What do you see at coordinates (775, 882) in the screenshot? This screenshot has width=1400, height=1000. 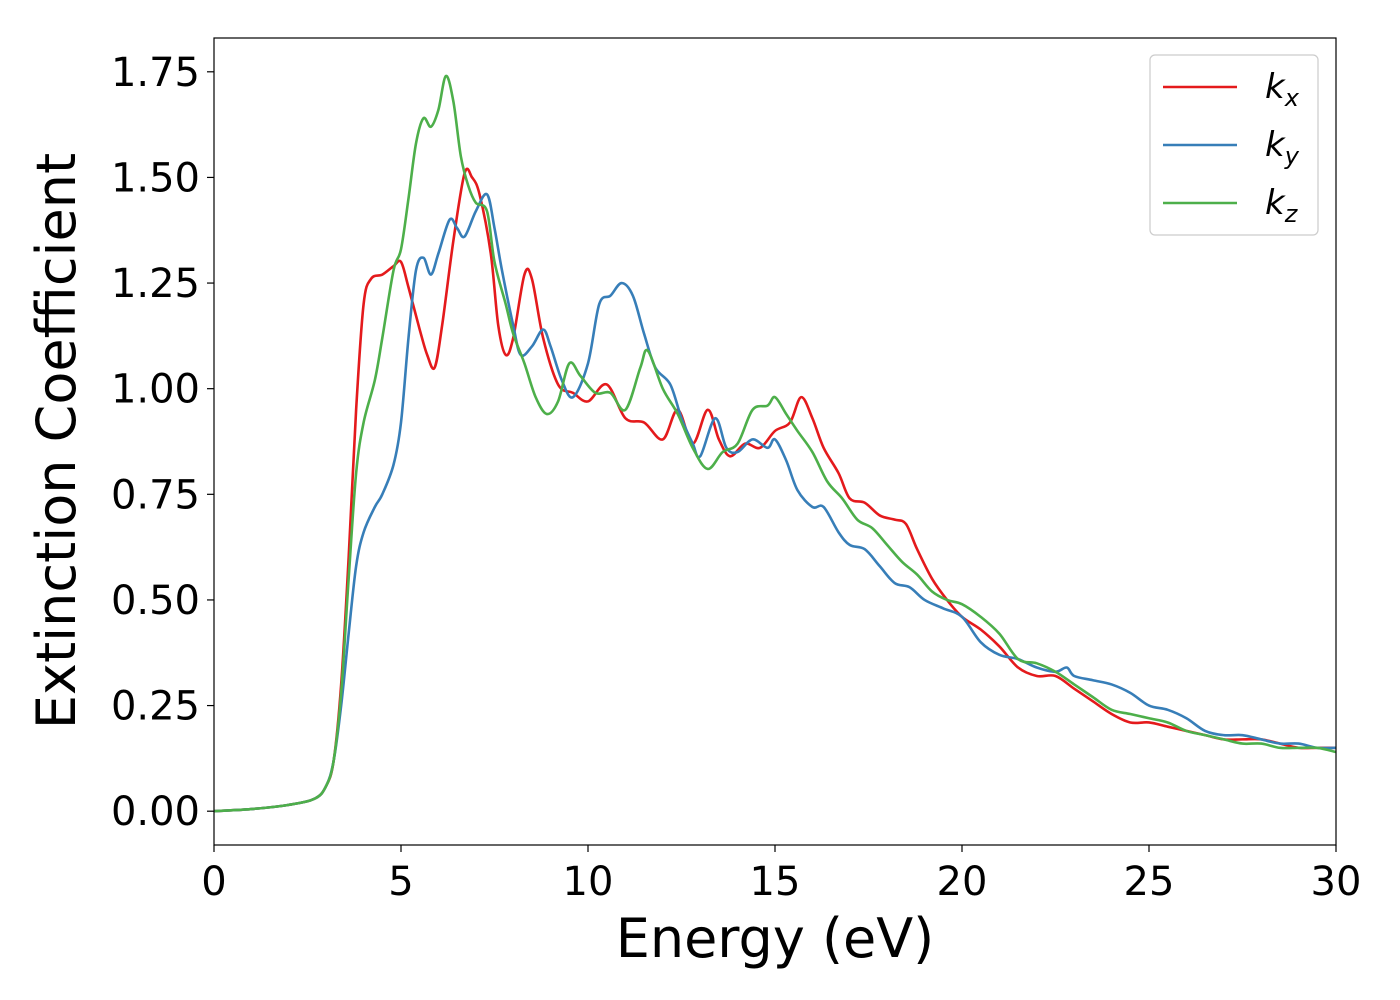 I see `x-tick-label: 15` at bounding box center [775, 882].